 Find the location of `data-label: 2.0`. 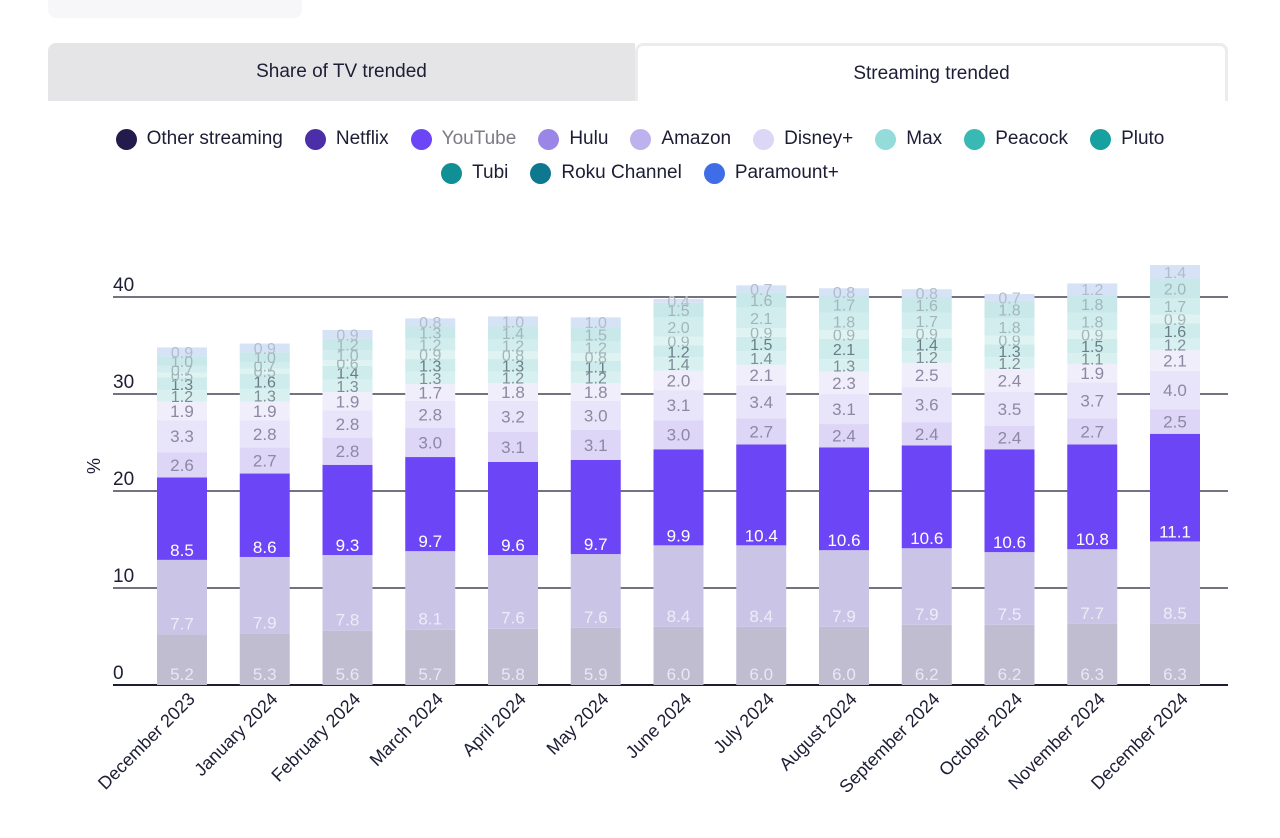

data-label: 2.0 is located at coordinates (679, 380).